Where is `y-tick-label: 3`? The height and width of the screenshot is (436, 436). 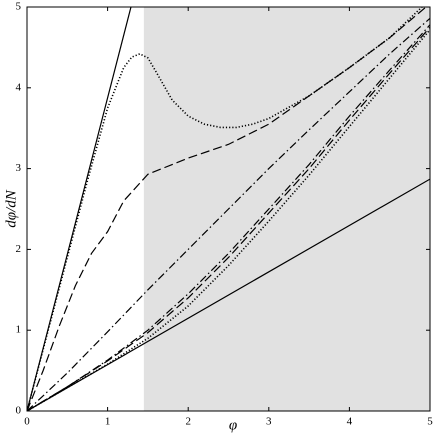 y-tick-label: 3 is located at coordinates (19, 168).